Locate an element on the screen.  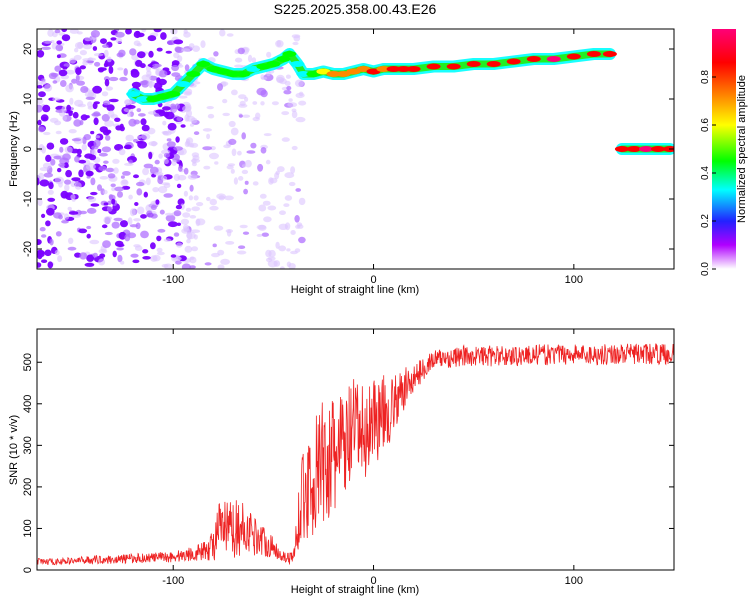
spectrogram-noise is located at coordinates (172, 149).